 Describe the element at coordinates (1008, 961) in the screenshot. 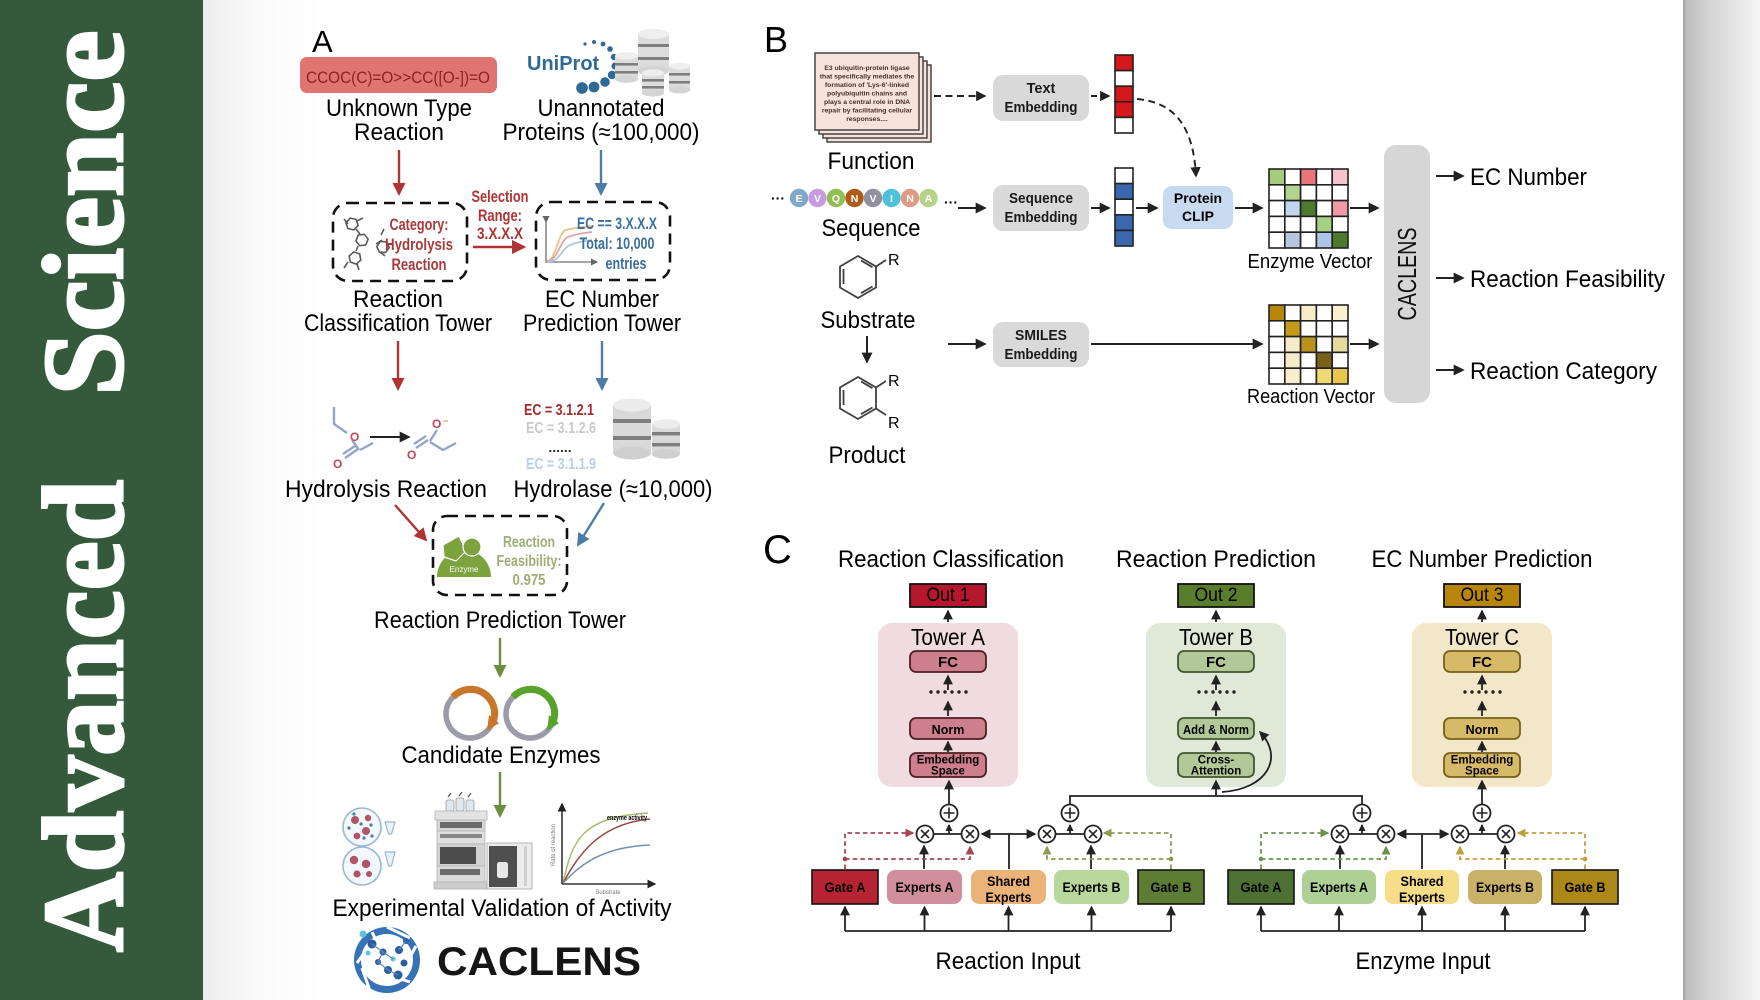

I see `svg-text: Reaction Input` at that location.